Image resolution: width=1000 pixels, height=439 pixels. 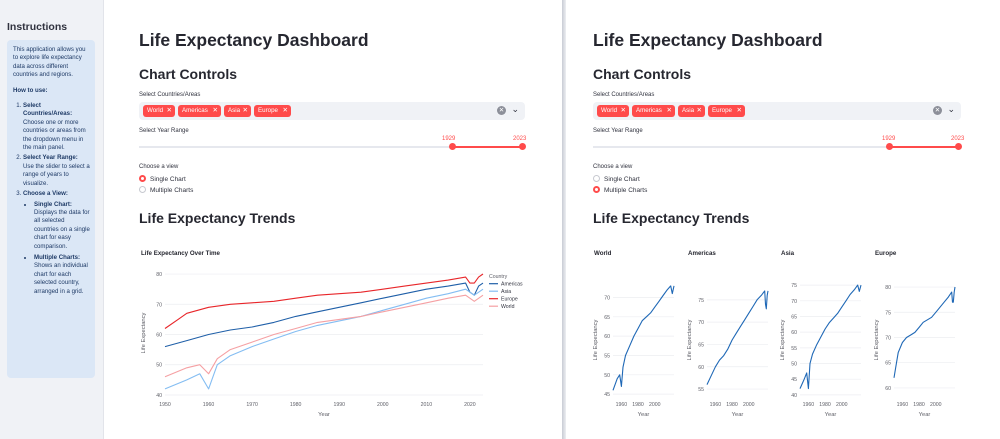 I want to click on page-title: Life Expectancy Dashboard, so click(x=254, y=40).